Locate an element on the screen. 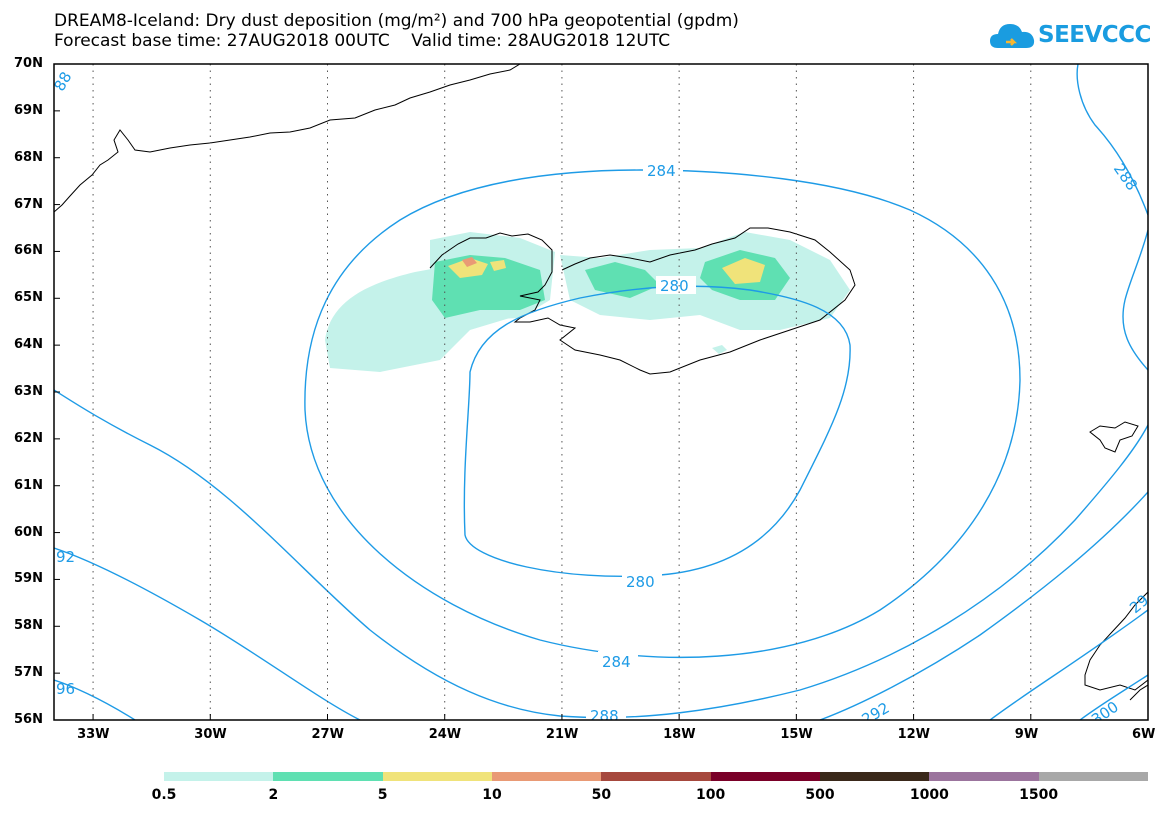  lon-label: 9W is located at coordinates (1026, 734).